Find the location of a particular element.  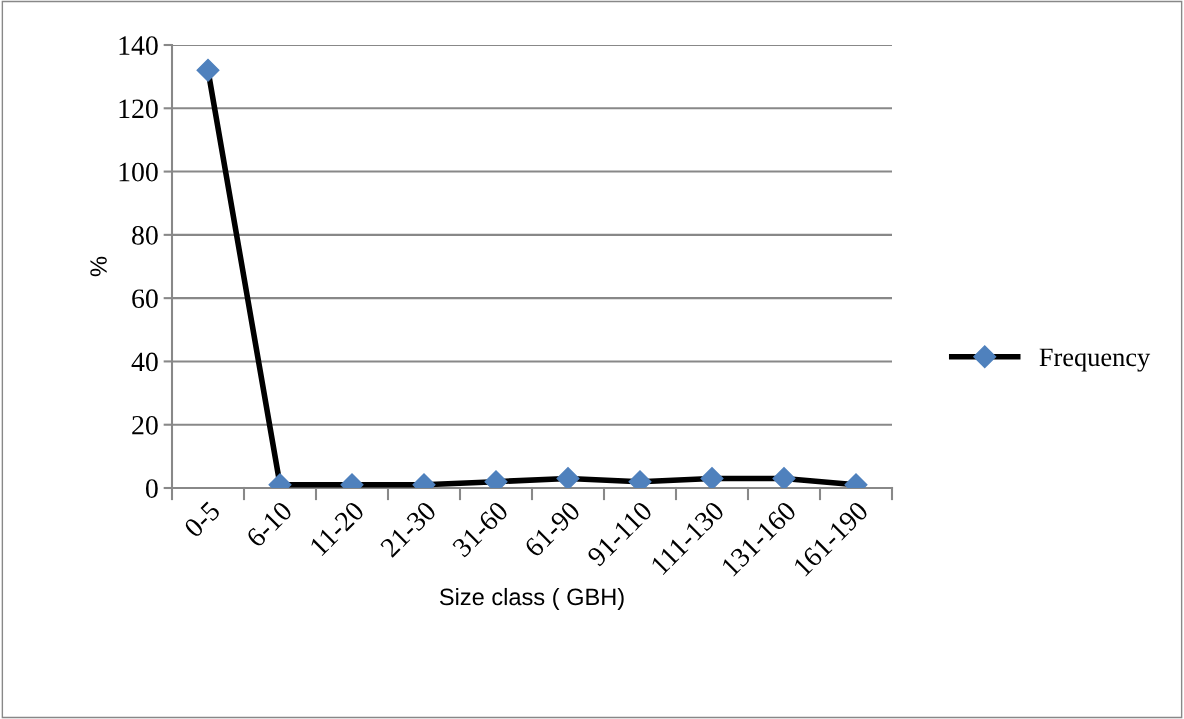

y-tick-label: 140 is located at coordinates (138, 45).